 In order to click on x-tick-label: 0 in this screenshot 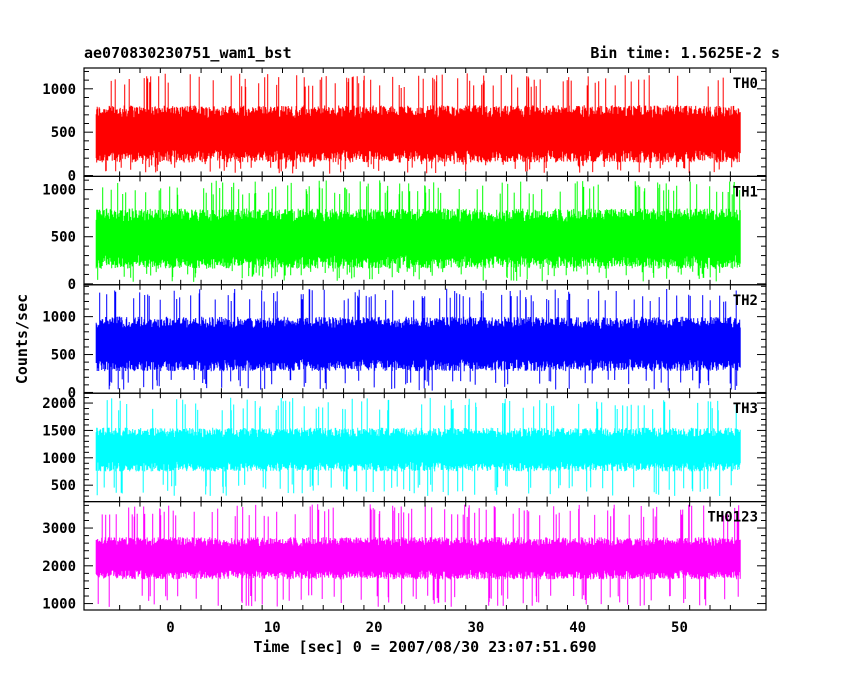, I will do `click(170, 628)`.